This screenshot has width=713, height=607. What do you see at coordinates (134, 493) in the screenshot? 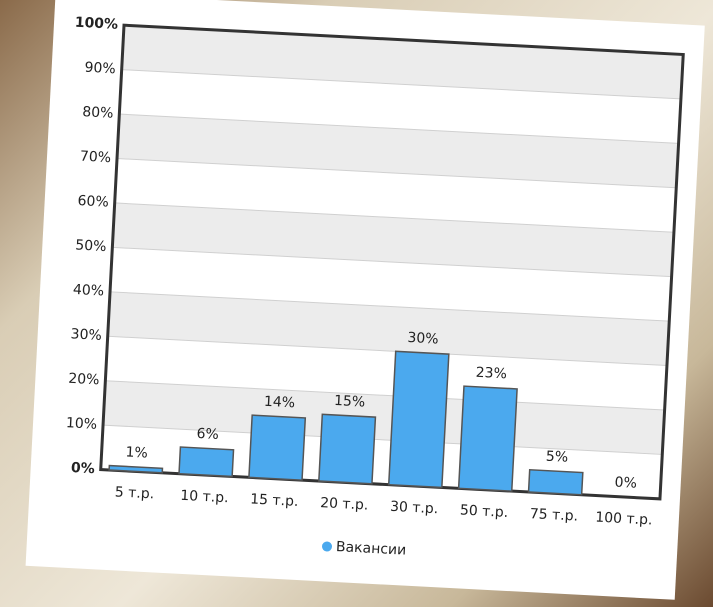
I see `x-tick-label: 5 т.р.` at bounding box center [134, 493].